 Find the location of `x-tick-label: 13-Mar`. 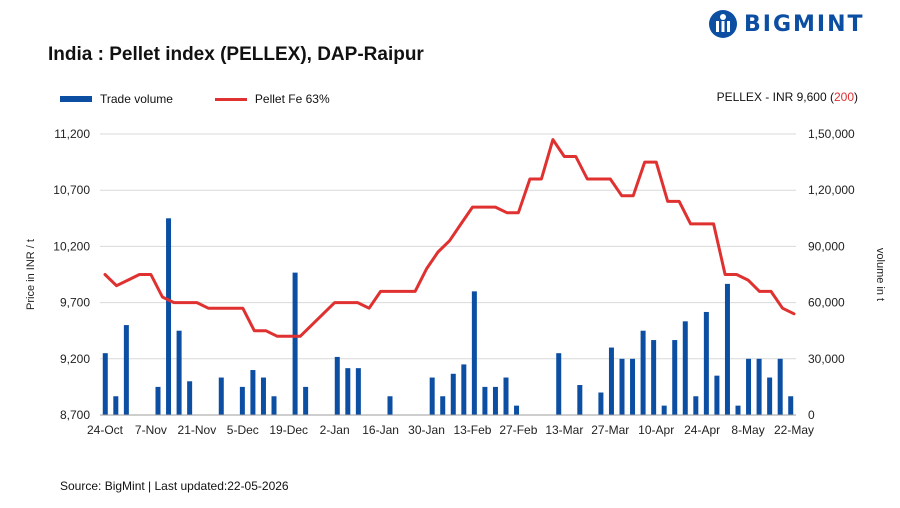

x-tick-label: 13-Mar is located at coordinates (564, 430).